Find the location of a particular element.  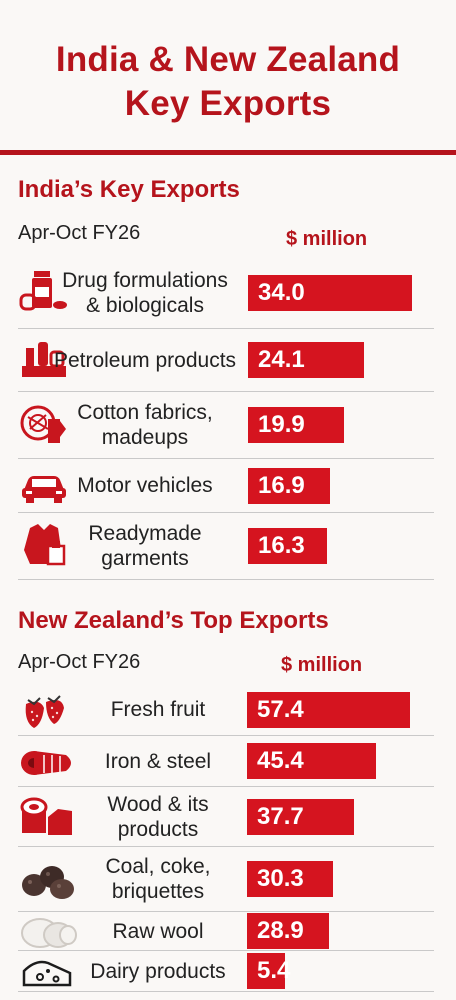

strawberry-icon is located at coordinates (44, 712).